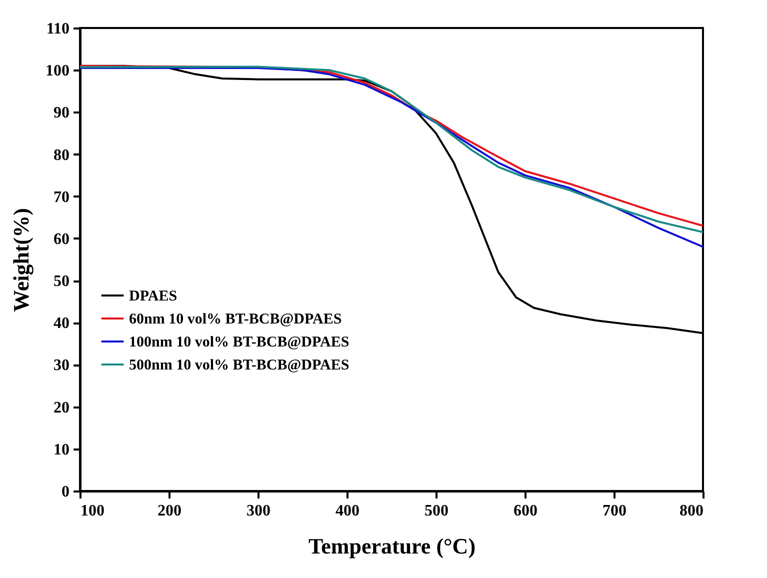  What do you see at coordinates (392, 546) in the screenshot?
I see `x-axis-title: Temperature (°C)` at bounding box center [392, 546].